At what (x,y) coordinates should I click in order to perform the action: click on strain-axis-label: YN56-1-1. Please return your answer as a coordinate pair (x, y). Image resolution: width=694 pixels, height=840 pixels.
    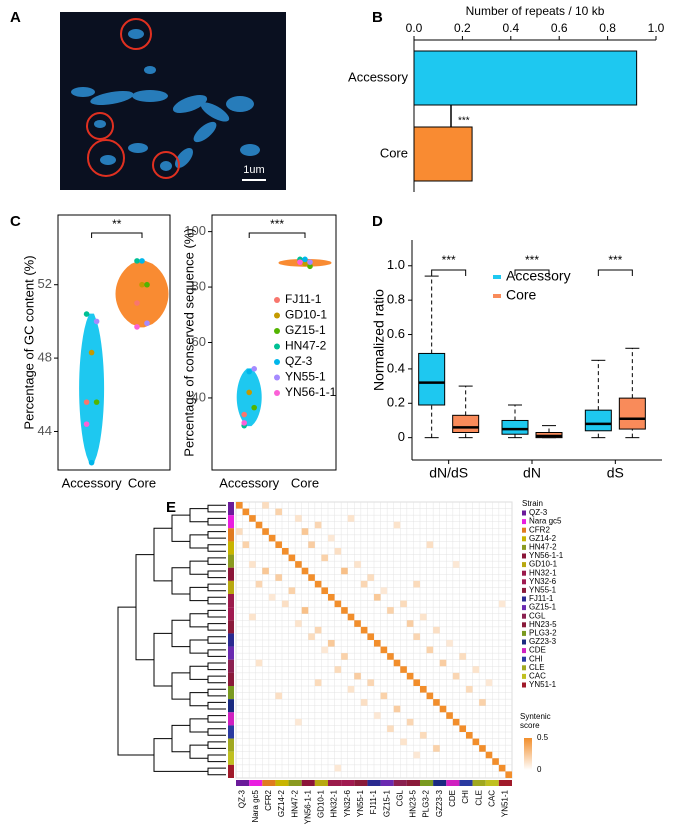
    Looking at the image, I should click on (307, 806).